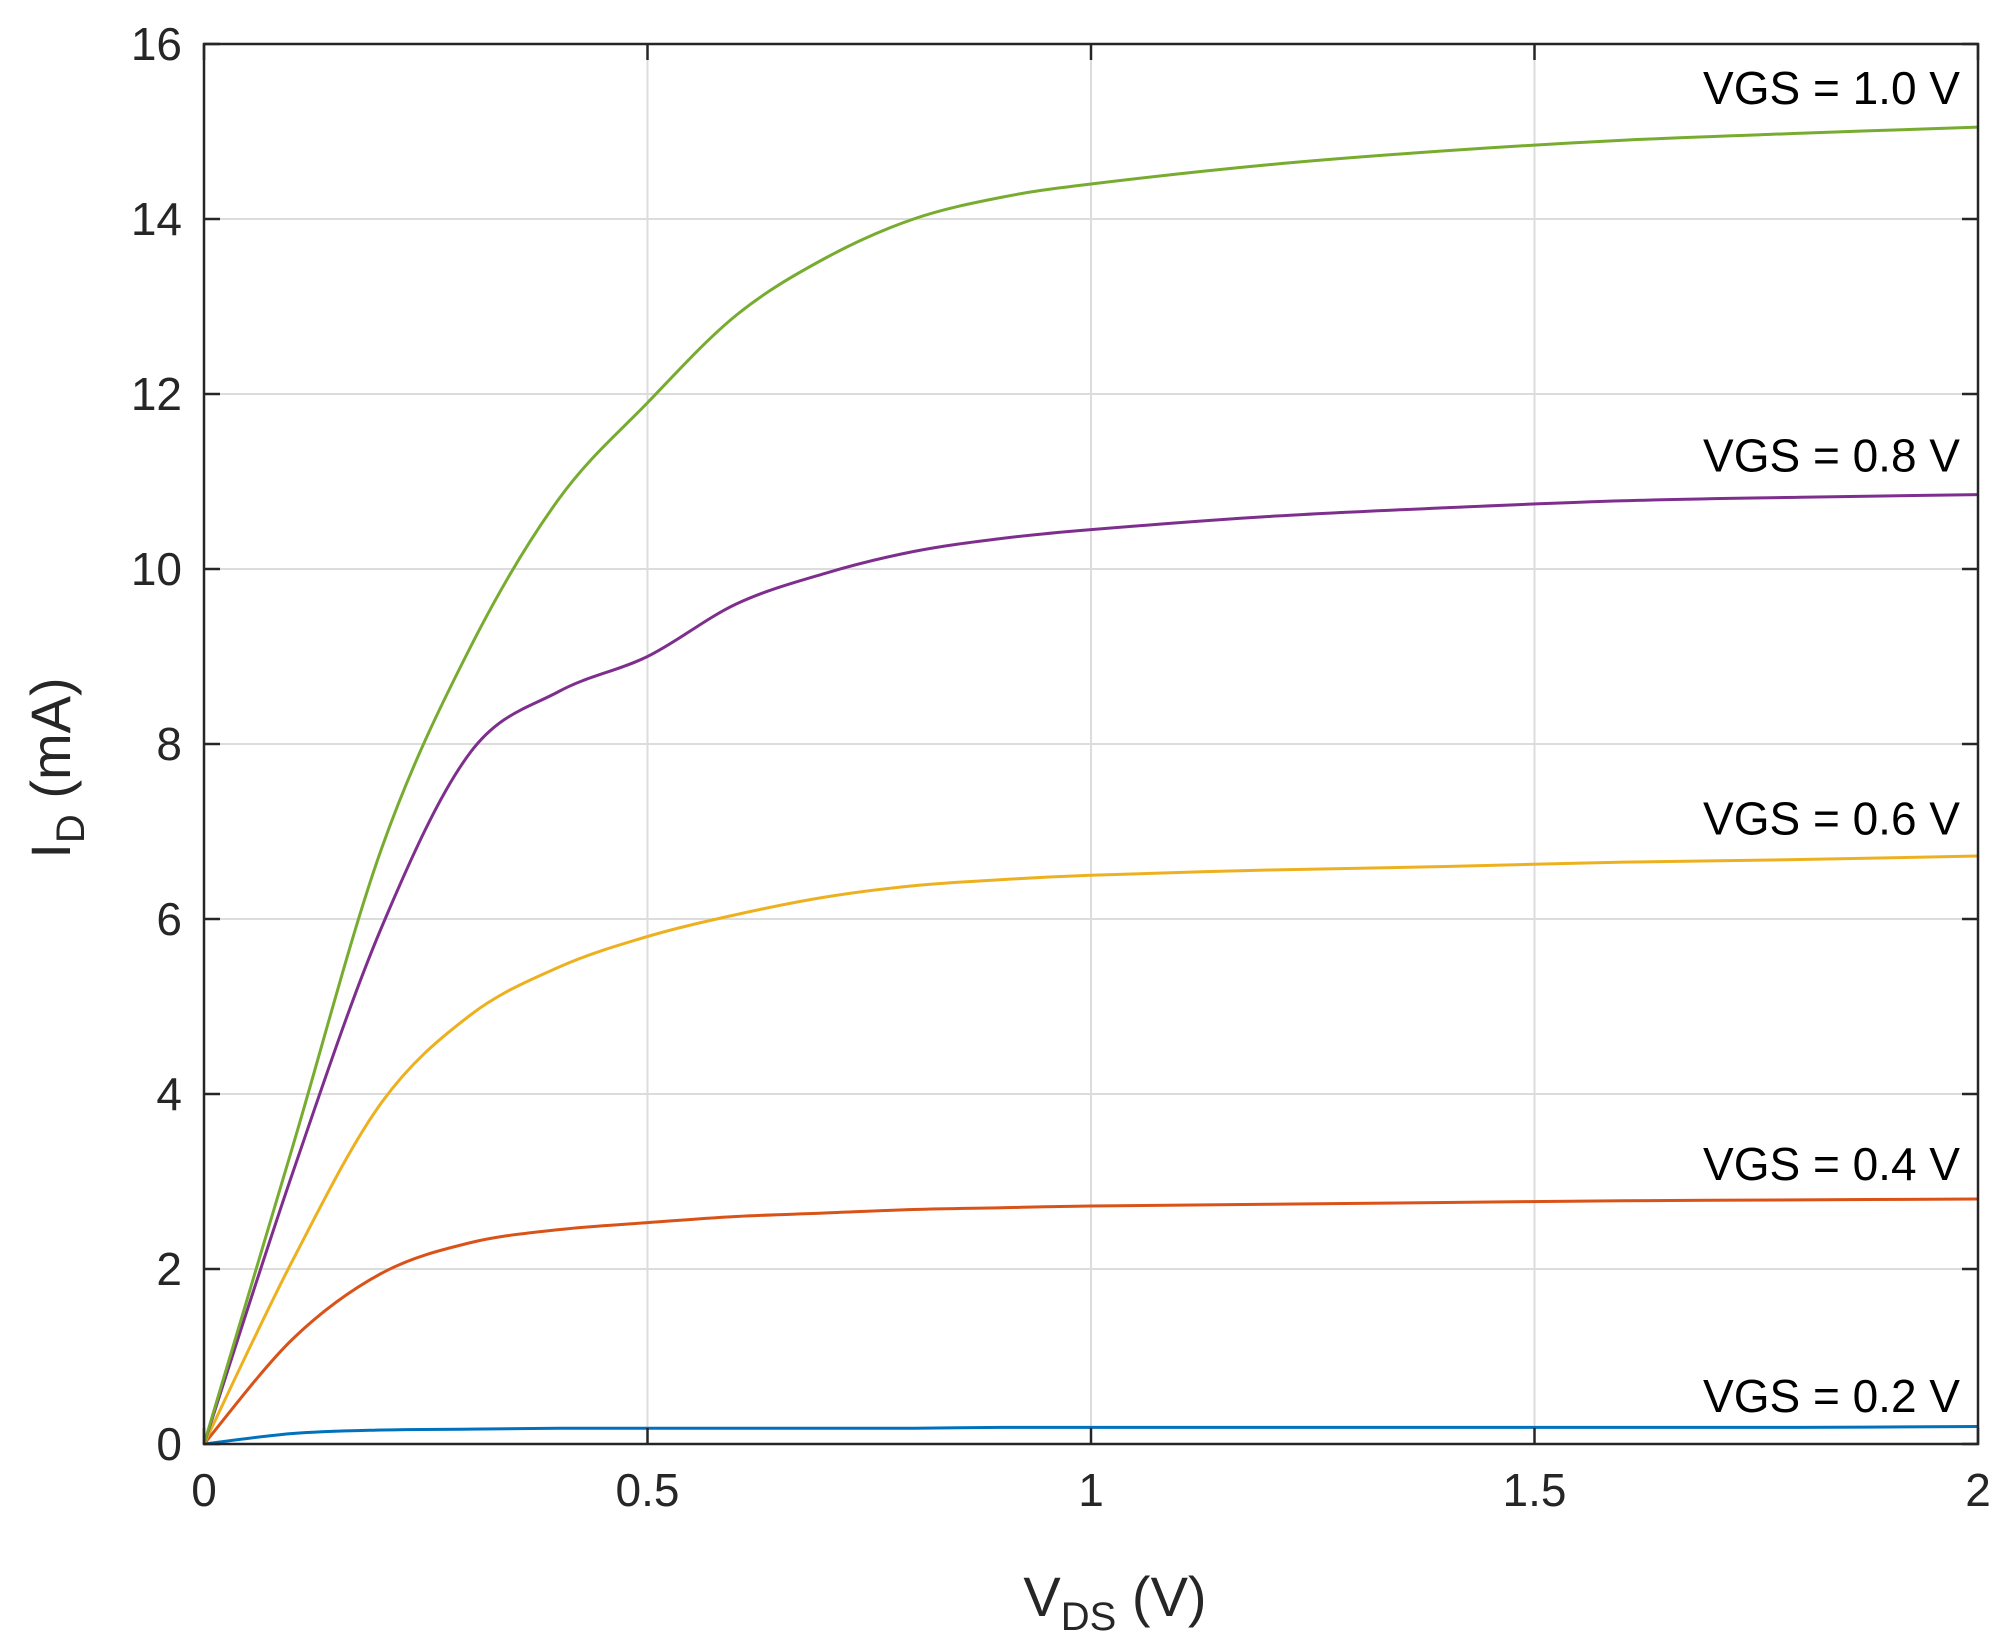  I want to click on curve-label: VGS = 0.4 V, so click(1831, 1164).